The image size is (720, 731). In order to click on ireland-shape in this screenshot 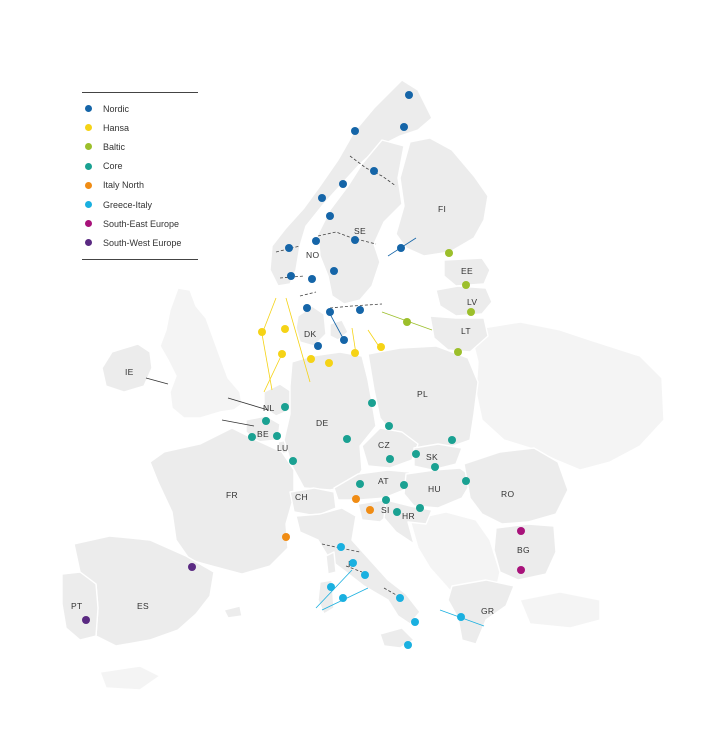, I will do `click(127, 368)`.